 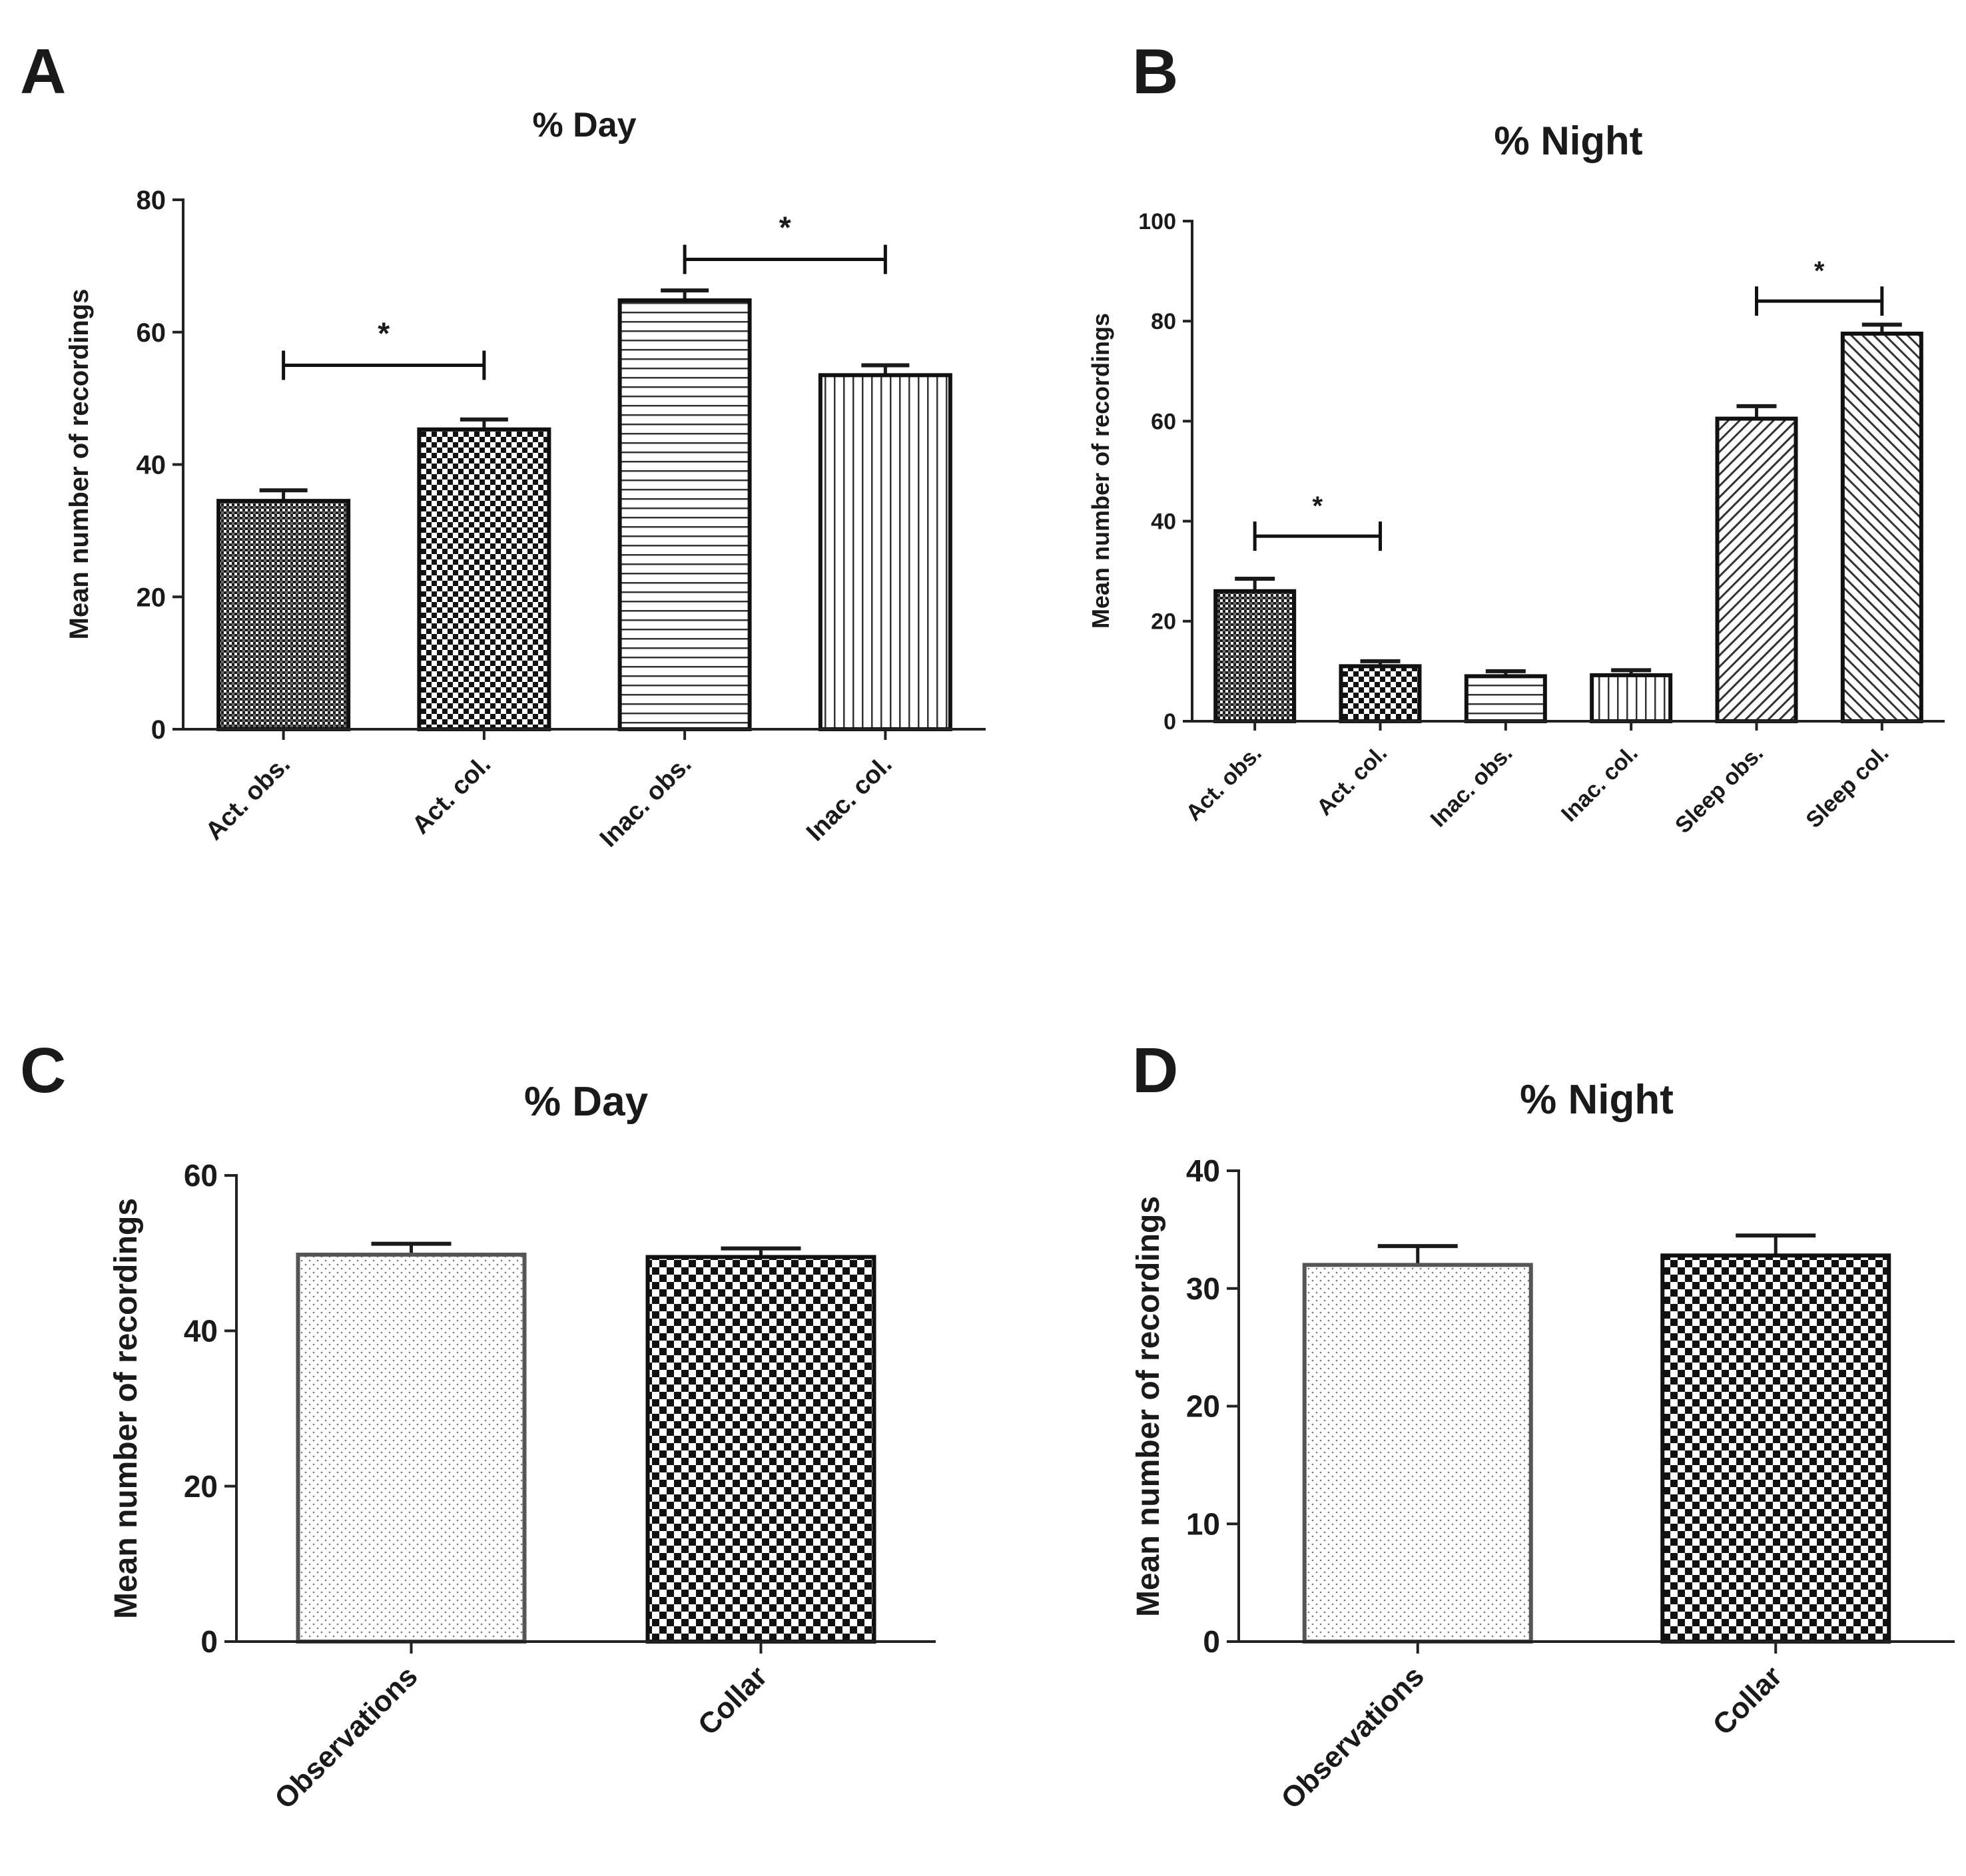 What do you see at coordinates (43, 71) in the screenshot?
I see `panel-letter-a: A` at bounding box center [43, 71].